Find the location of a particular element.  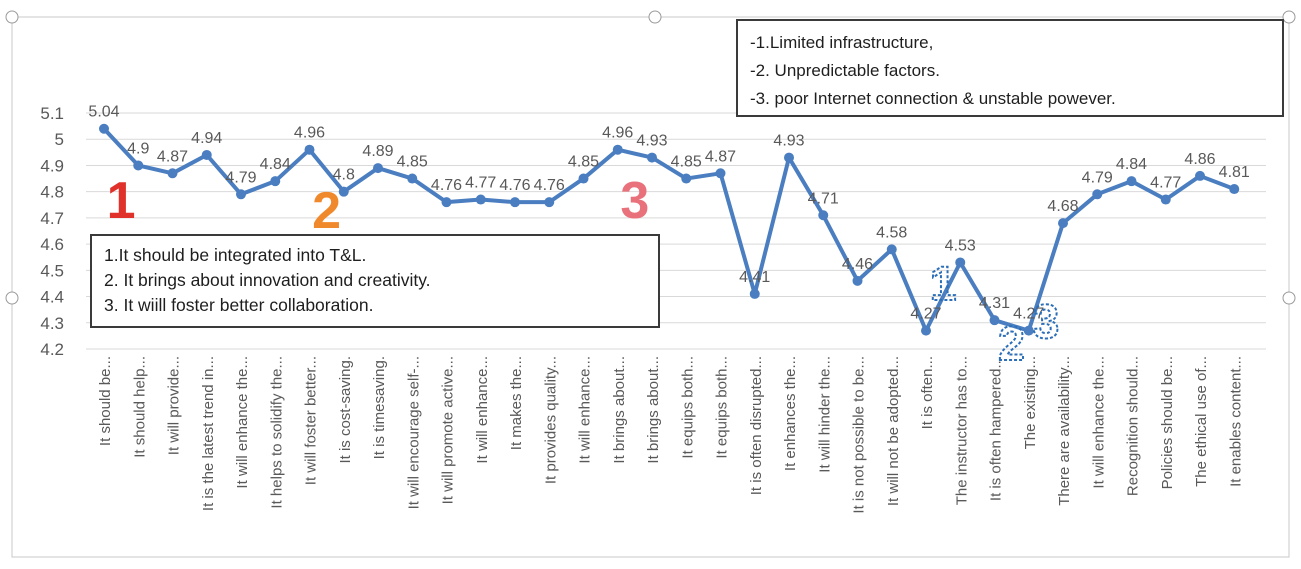

resize-handle-top-left is located at coordinates (12, 17).